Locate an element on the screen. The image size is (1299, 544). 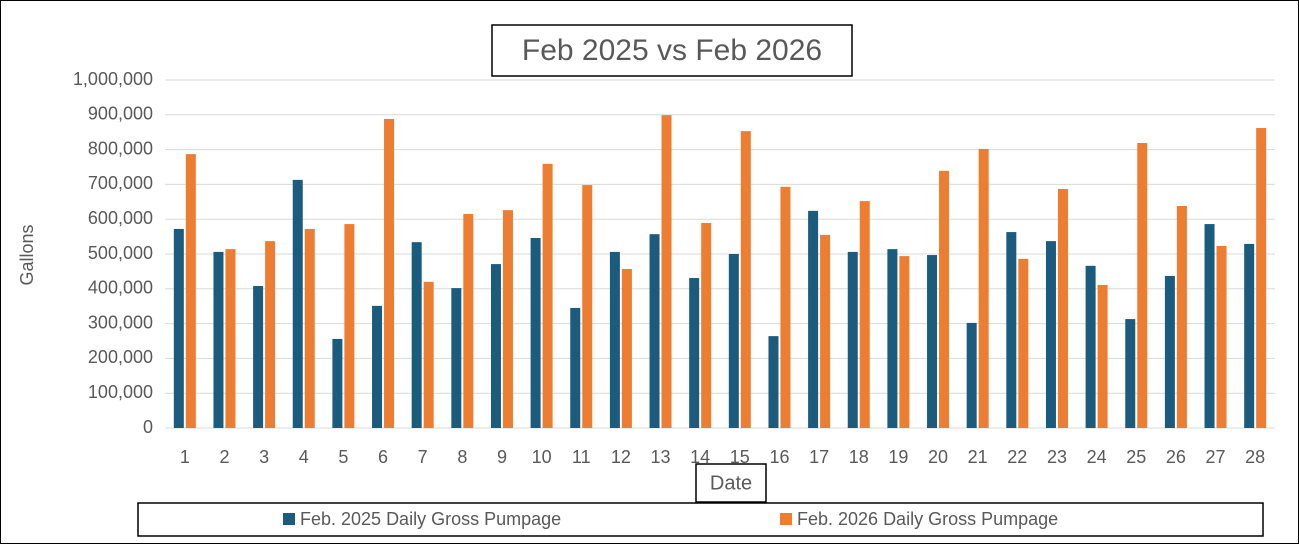
x-tick-label: 22 is located at coordinates (1017, 457).